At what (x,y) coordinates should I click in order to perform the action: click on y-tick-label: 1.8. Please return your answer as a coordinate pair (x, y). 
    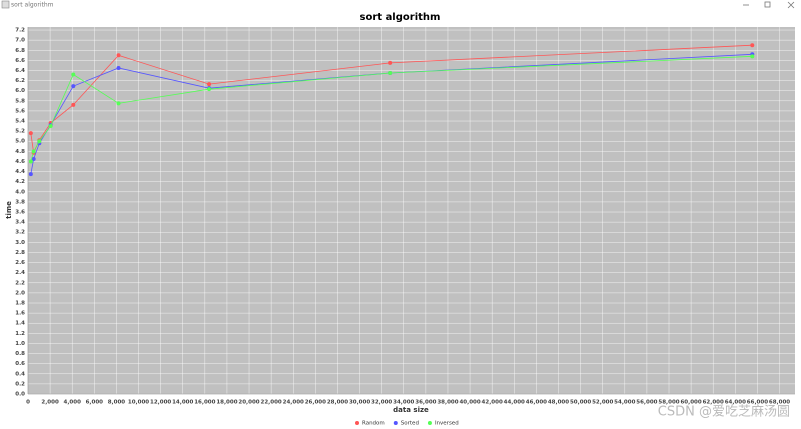
    Looking at the image, I should click on (20, 304).